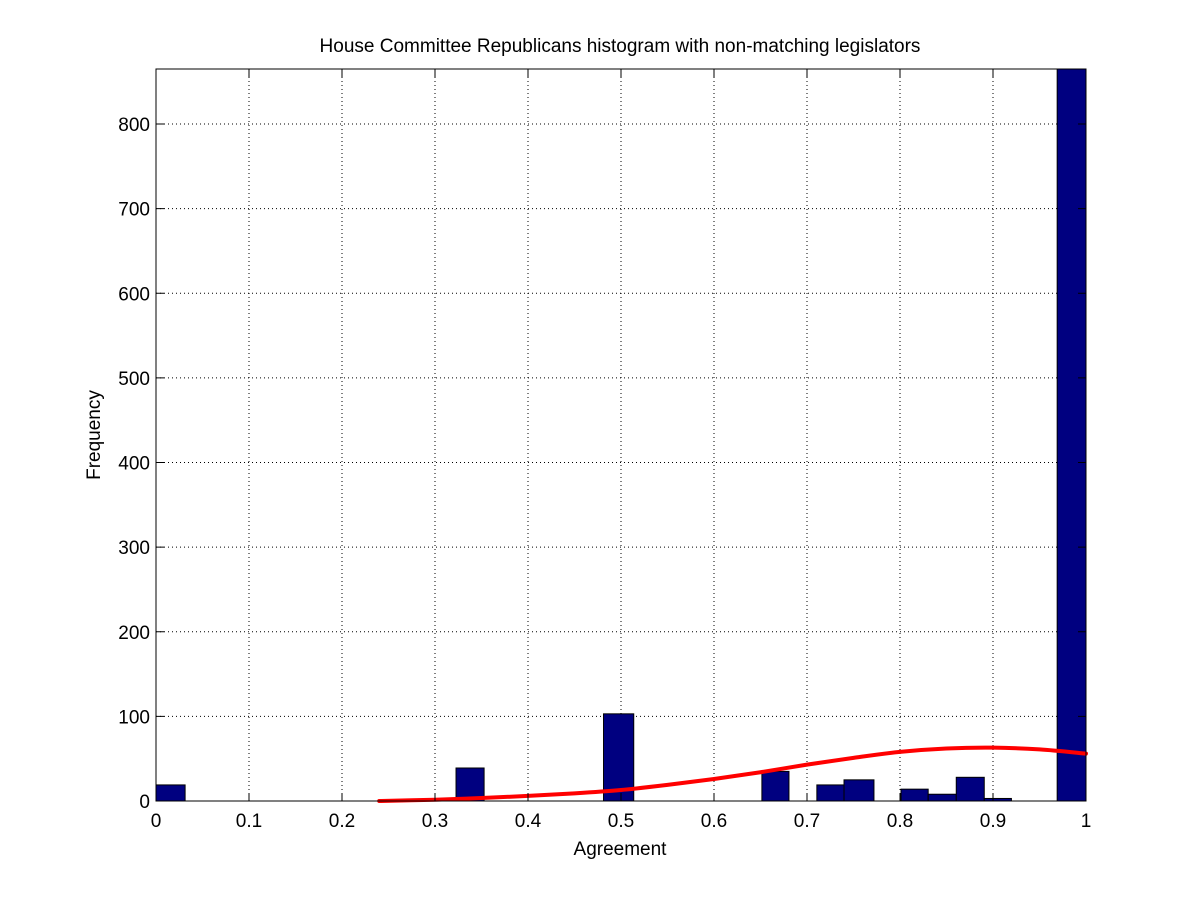  I want to click on x-axis-label: Agreement, so click(621, 849).